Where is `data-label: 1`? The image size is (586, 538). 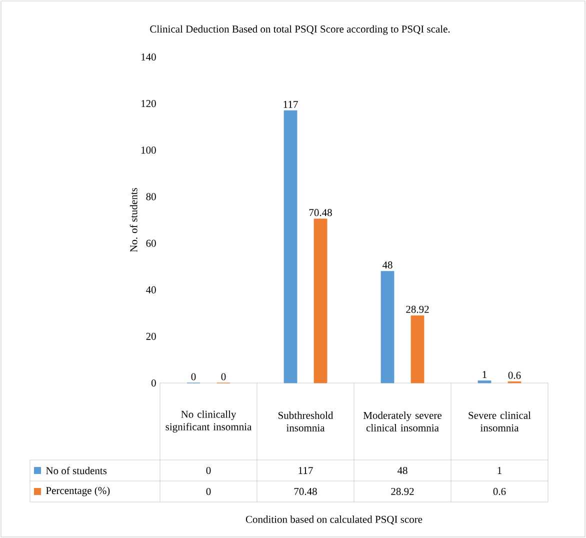
data-label: 1 is located at coordinates (484, 374).